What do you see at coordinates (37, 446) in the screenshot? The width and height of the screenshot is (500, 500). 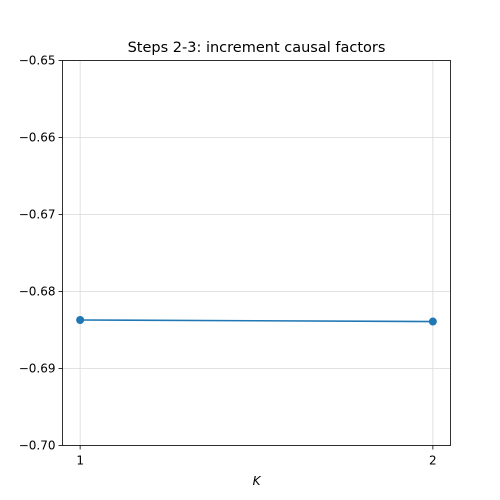 I see `y-tick-label: −0.70` at bounding box center [37, 446].